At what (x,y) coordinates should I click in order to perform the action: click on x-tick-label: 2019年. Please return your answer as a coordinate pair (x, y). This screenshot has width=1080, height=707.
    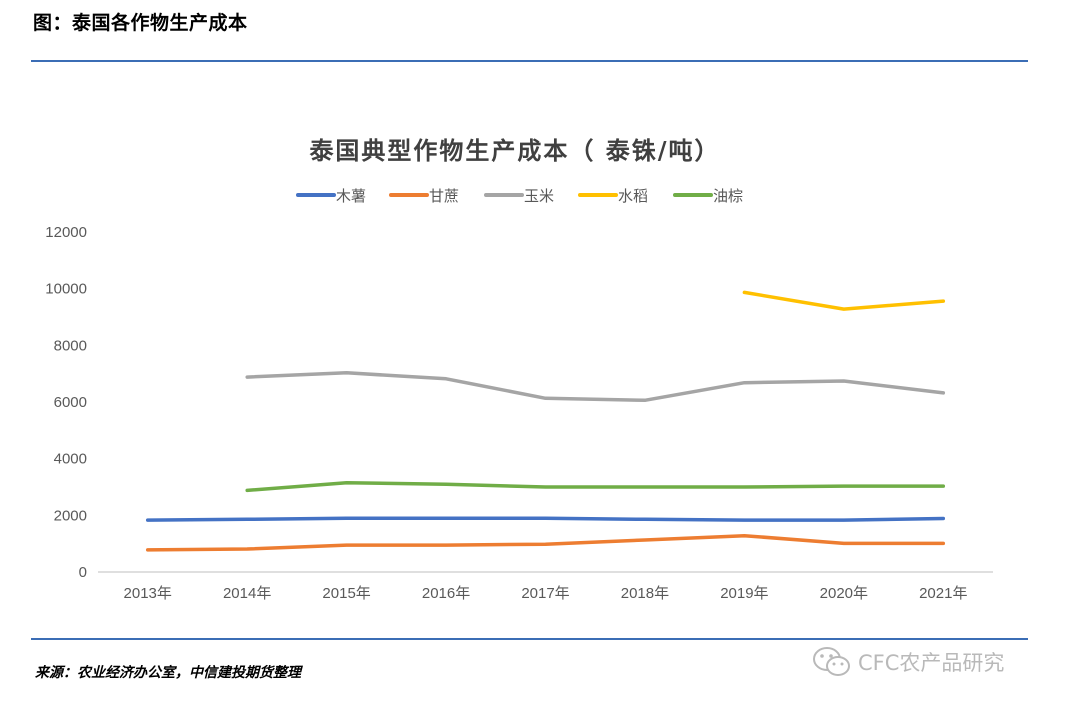
    Looking at the image, I should click on (744, 593).